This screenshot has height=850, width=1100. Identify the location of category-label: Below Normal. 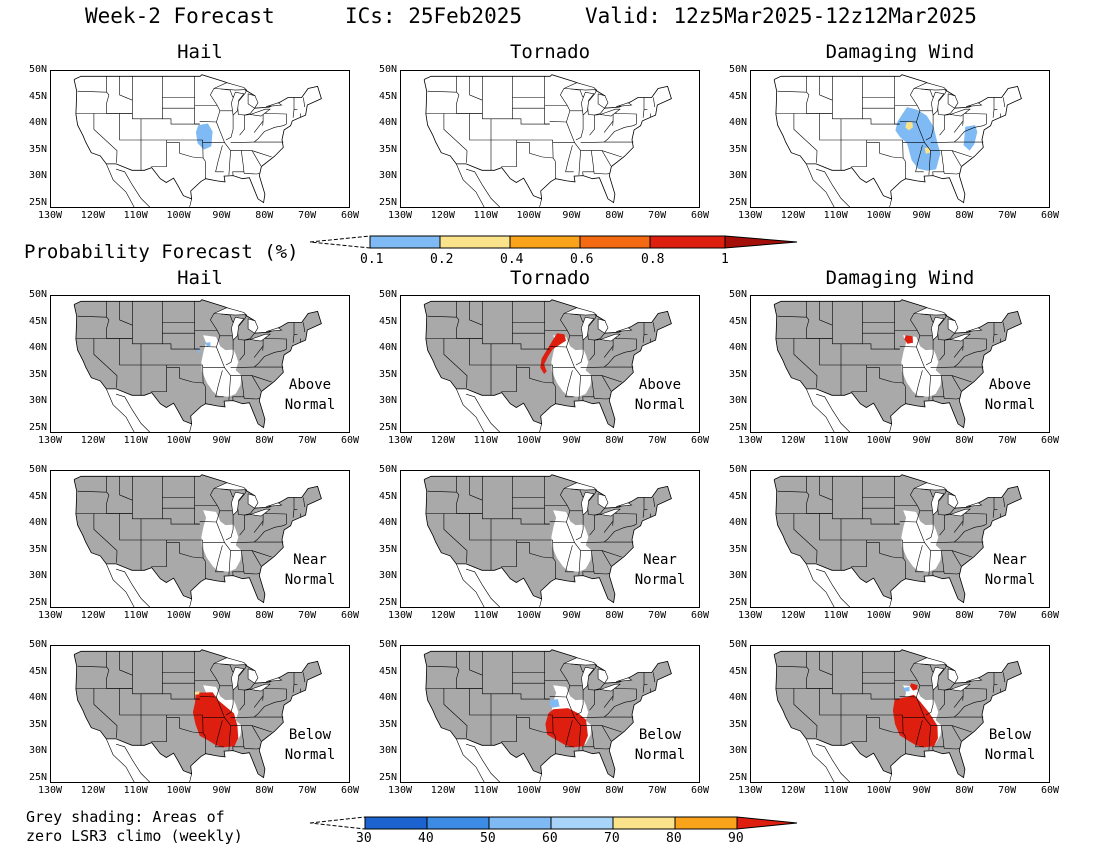
(1010, 745).